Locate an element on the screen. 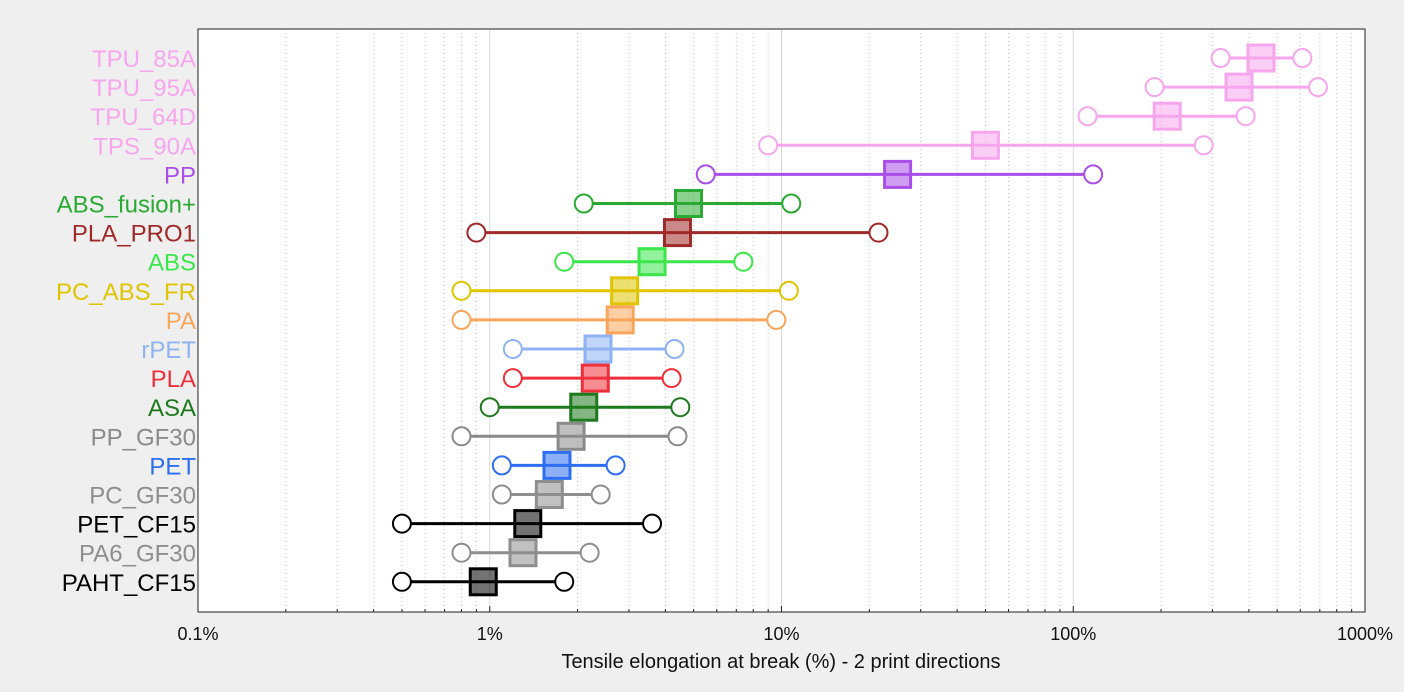 This screenshot has height=692, width=1404. category-label: PAHT_CF15 is located at coordinates (129, 583).